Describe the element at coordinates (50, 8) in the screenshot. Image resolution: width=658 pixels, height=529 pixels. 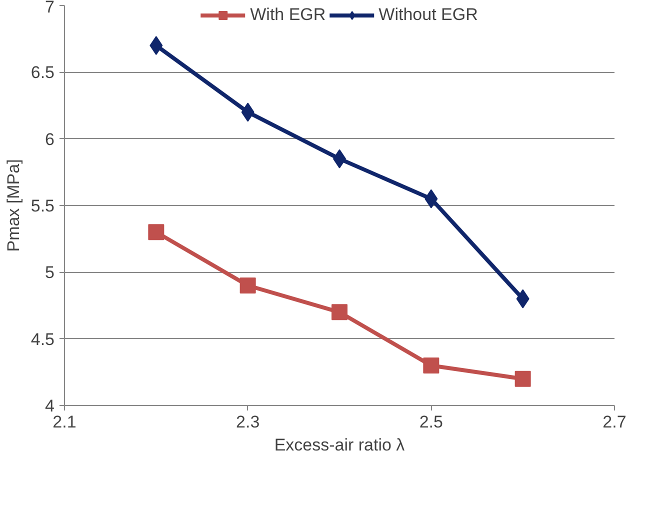
I see `y-tick-label: 7` at that location.